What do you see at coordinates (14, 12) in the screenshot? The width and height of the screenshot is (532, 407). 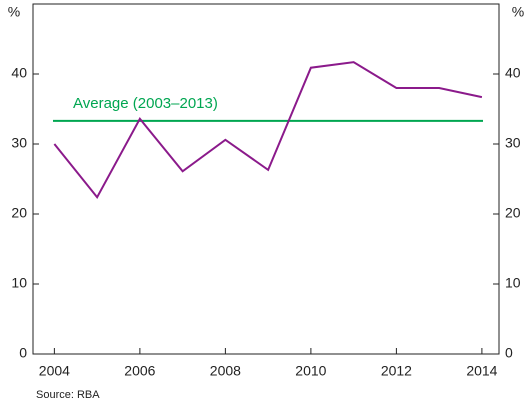 I see `y-unit: %` at bounding box center [14, 12].